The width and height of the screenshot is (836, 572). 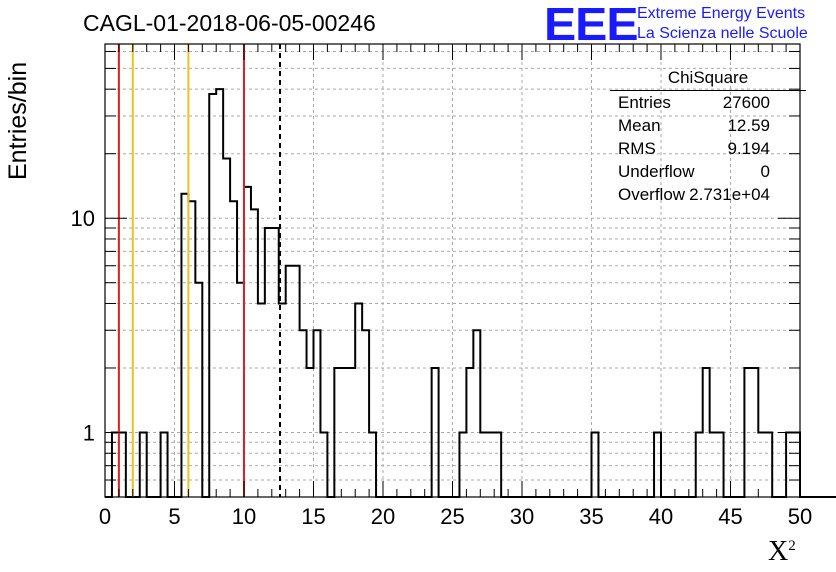 I want to click on y-tick-label: 10, so click(x=83, y=218).